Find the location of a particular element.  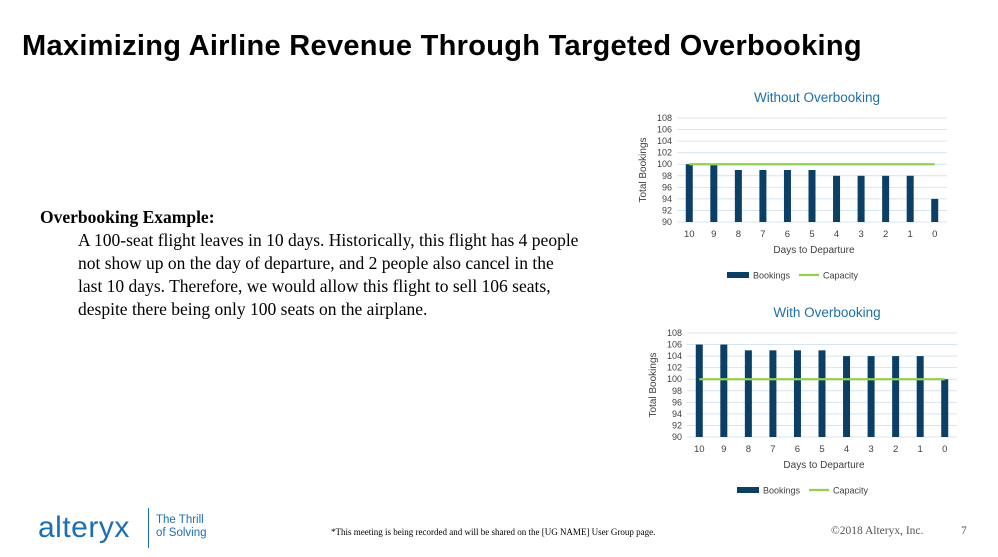

copyright: ©2018 Alteryx, Inc. is located at coordinates (877, 531).